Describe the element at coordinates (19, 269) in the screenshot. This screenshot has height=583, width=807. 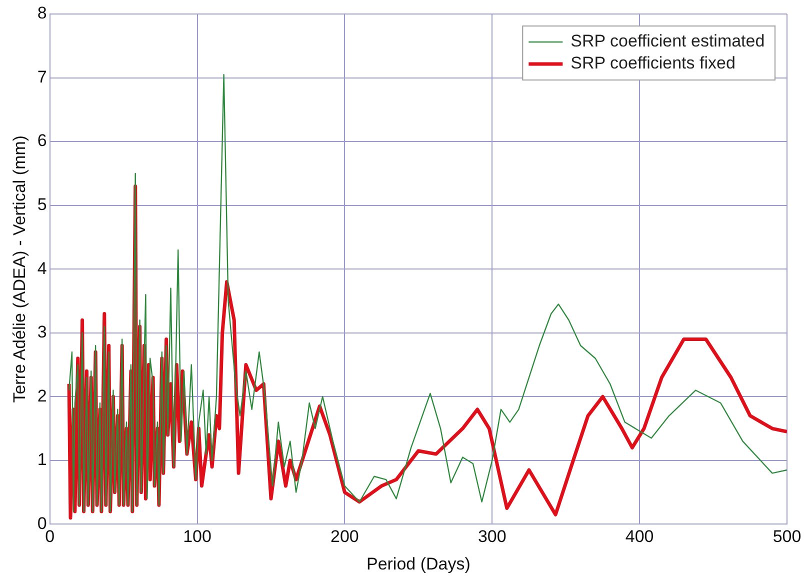
I see `y-axis-title: Terre Adélie (ADEA) - Vertical (mm)` at that location.